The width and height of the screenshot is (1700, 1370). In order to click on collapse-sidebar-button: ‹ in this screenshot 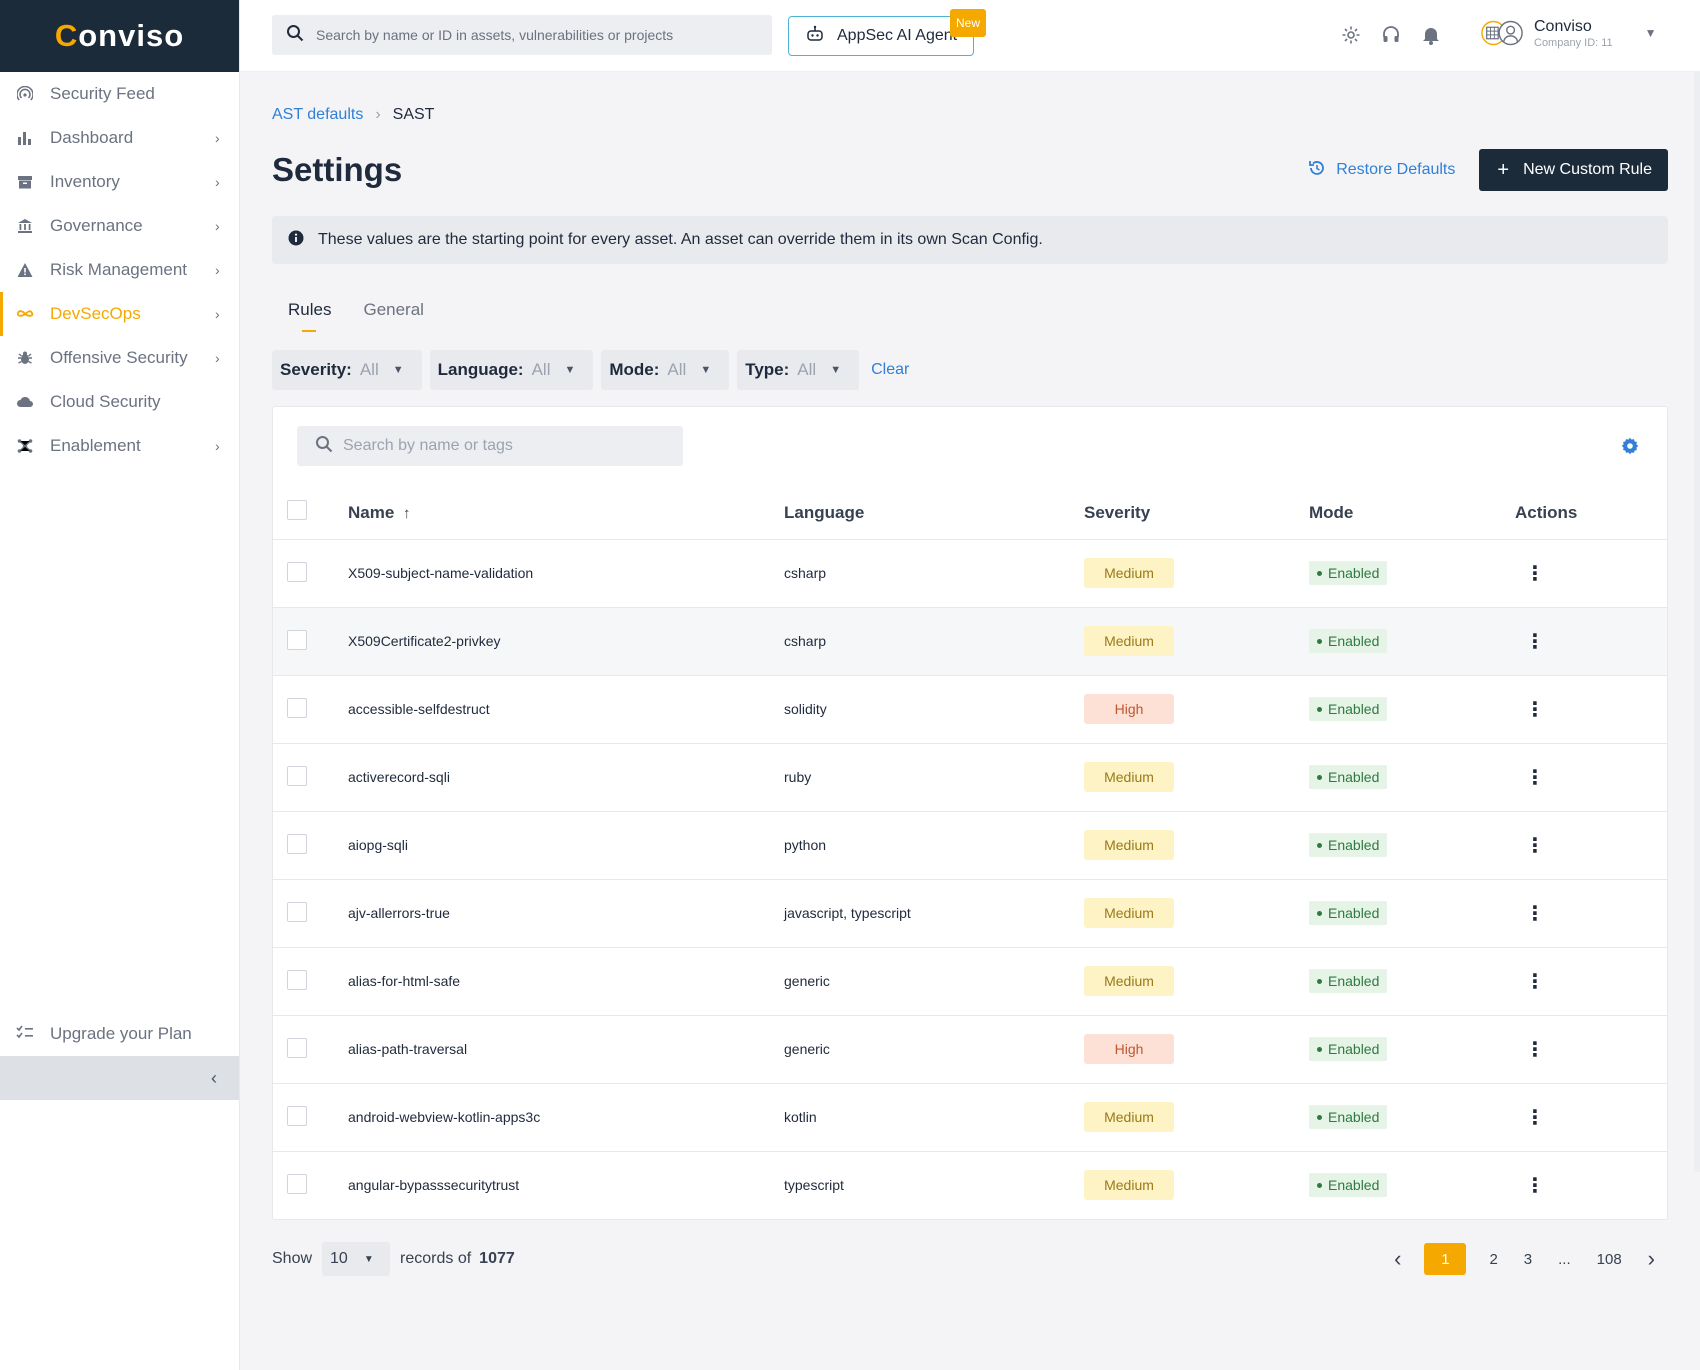, I will do `click(119, 1078)`.